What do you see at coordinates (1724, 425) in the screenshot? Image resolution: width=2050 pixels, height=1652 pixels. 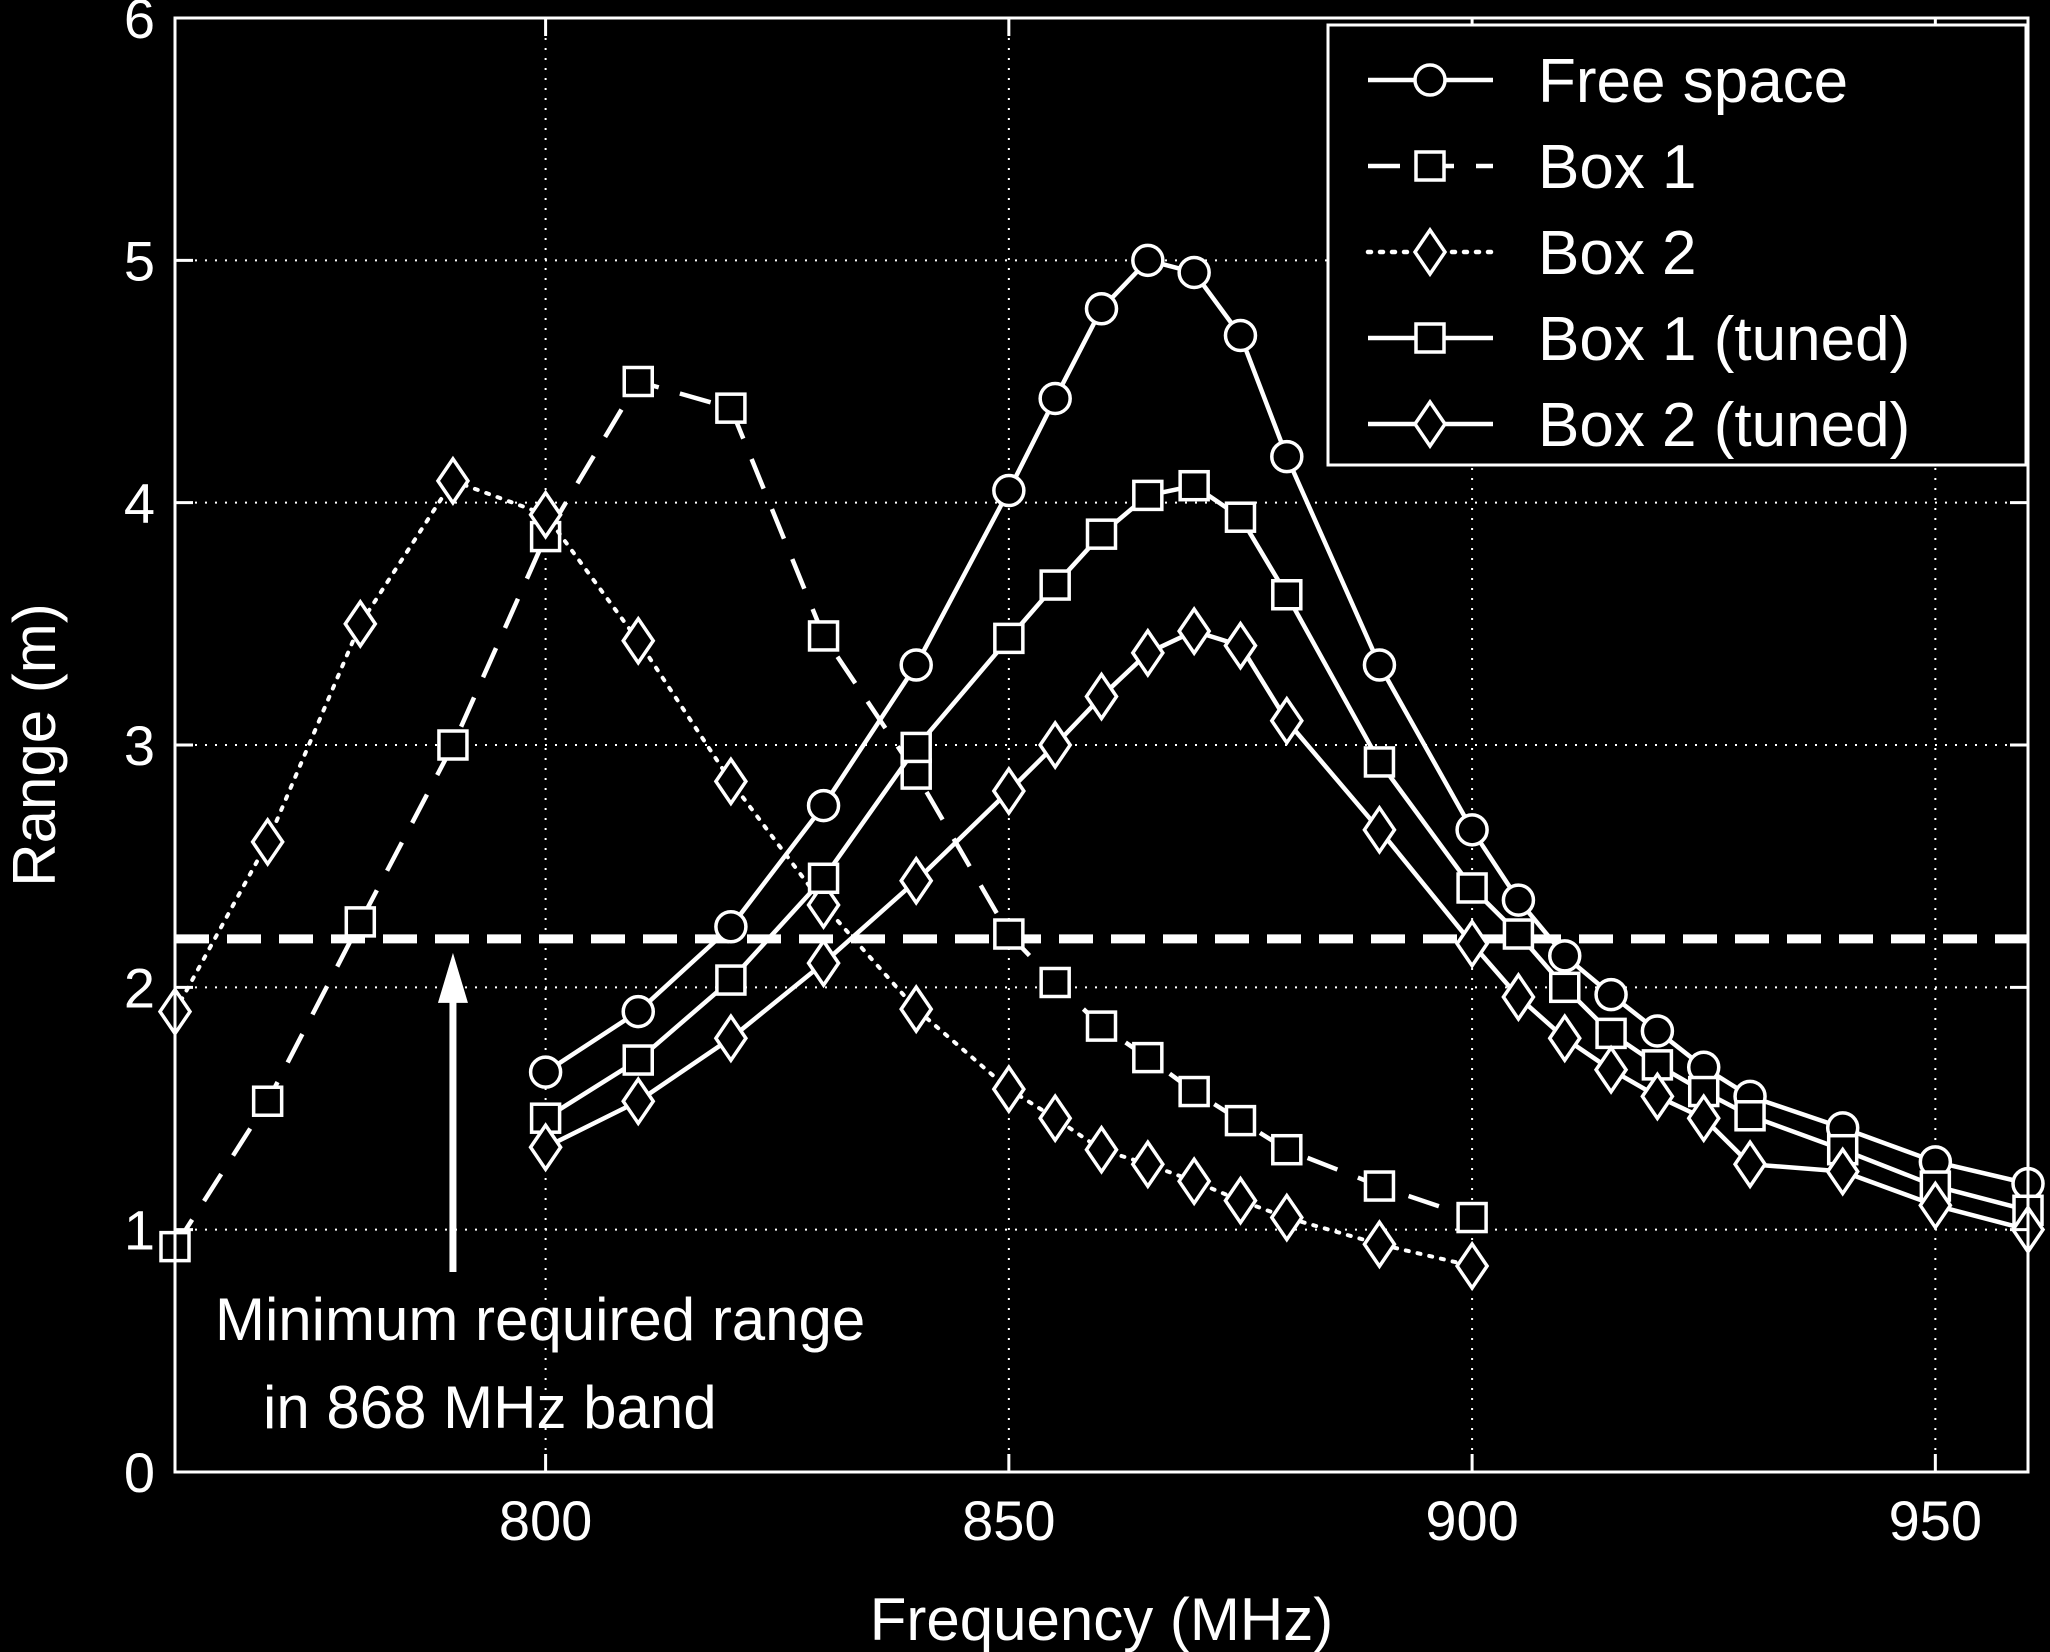 I see `legend-label: Box 2 (tuned)` at bounding box center [1724, 425].